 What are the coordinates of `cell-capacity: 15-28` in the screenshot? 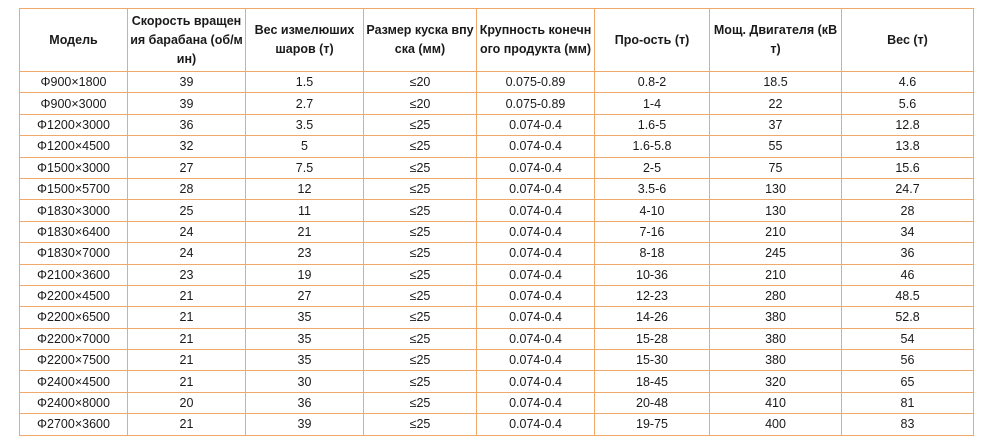 It's located at (652, 339).